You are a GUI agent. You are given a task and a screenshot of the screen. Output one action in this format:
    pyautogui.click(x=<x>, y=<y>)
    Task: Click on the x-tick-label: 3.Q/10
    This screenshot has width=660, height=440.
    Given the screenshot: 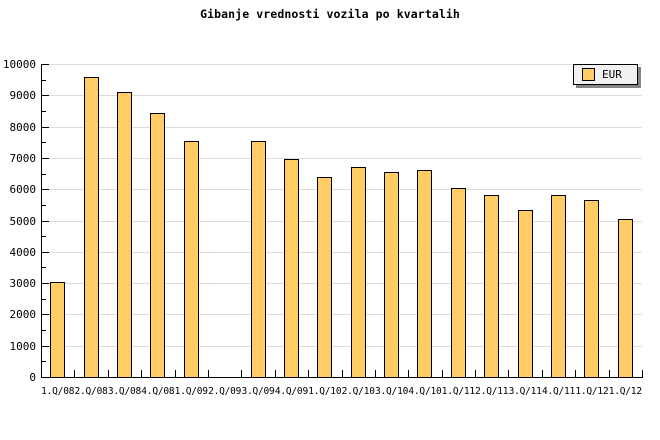 What is the action you would take?
    pyautogui.click(x=392, y=391)
    